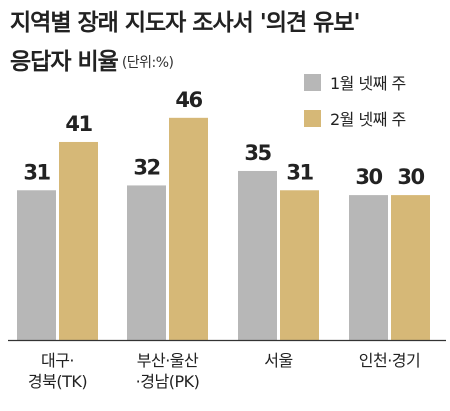  I want to click on data-label-1-1: 31, so click(36, 172).